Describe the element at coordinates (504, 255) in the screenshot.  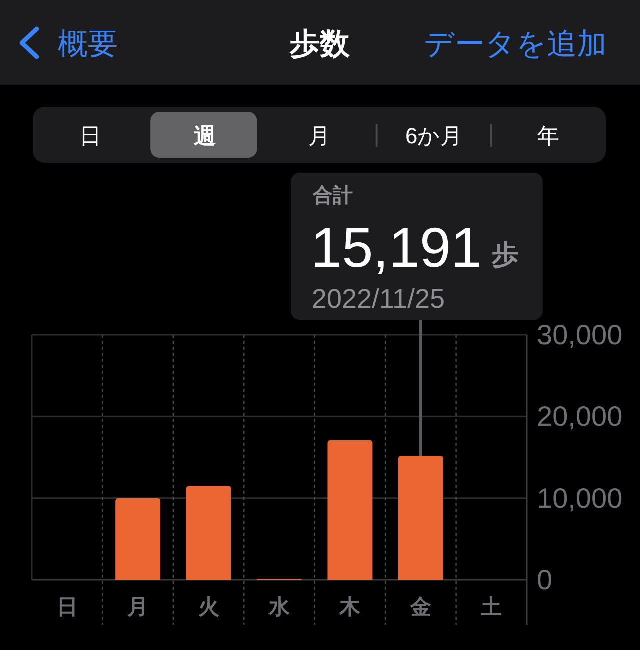
I see `text: 歩` at that location.